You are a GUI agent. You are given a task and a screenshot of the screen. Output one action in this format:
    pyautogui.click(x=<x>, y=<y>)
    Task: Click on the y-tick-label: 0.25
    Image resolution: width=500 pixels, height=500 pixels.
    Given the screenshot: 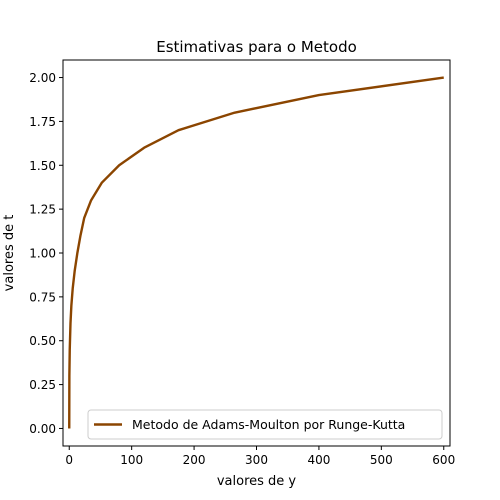 What is the action you would take?
    pyautogui.click(x=42, y=385)
    